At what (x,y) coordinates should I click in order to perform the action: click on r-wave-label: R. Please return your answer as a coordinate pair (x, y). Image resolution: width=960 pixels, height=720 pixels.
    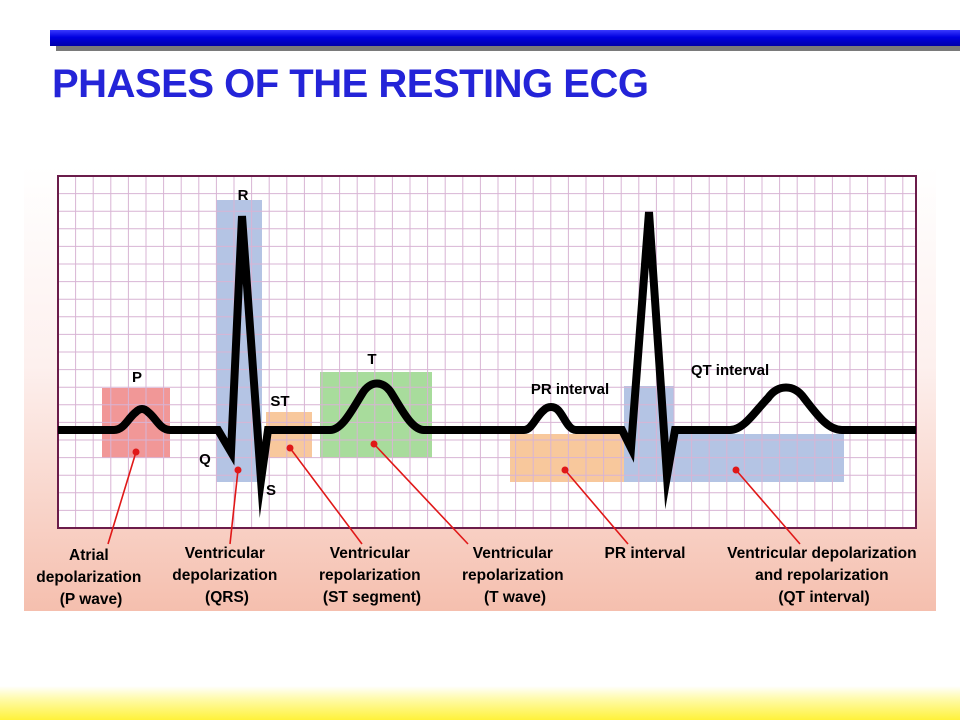
    Looking at the image, I should click on (243, 195).